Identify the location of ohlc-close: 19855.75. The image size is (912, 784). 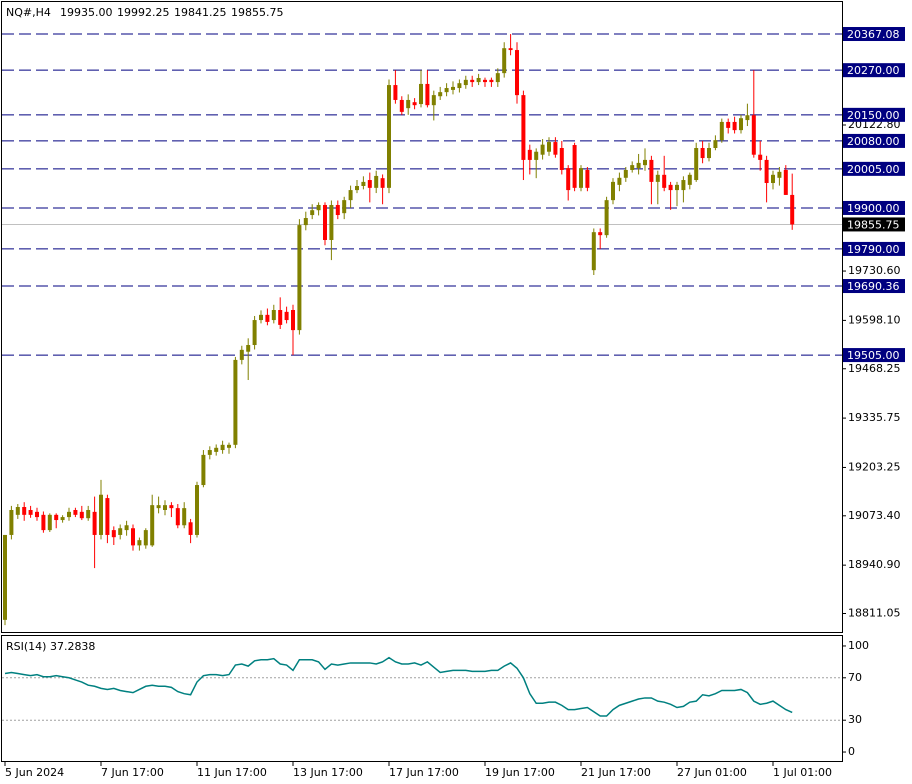
(257, 12).